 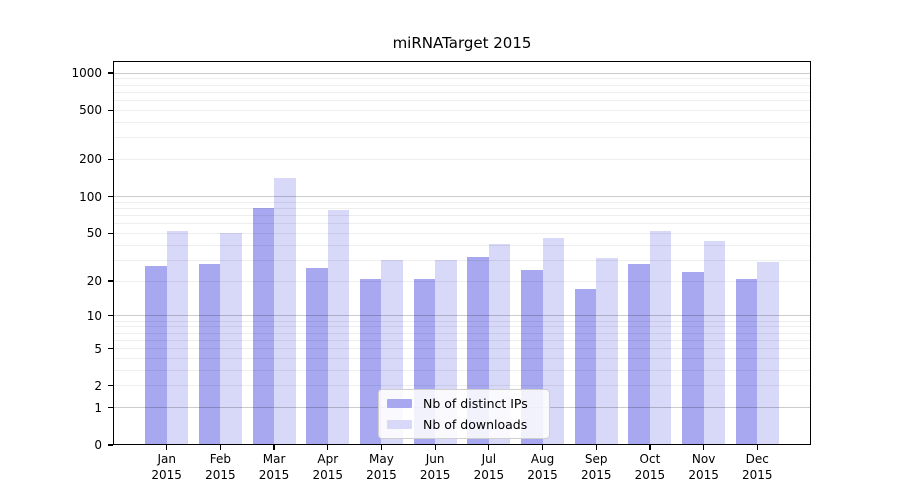 What do you see at coordinates (543, 467) in the screenshot?
I see `x-tick-label: Aug 2015` at bounding box center [543, 467].